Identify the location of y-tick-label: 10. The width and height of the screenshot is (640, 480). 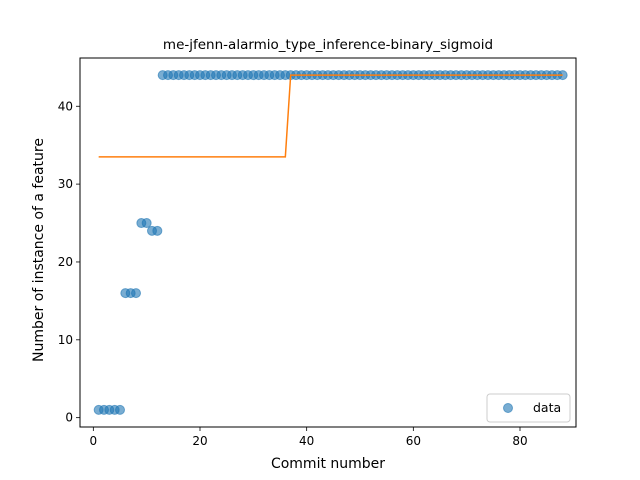
(65, 340).